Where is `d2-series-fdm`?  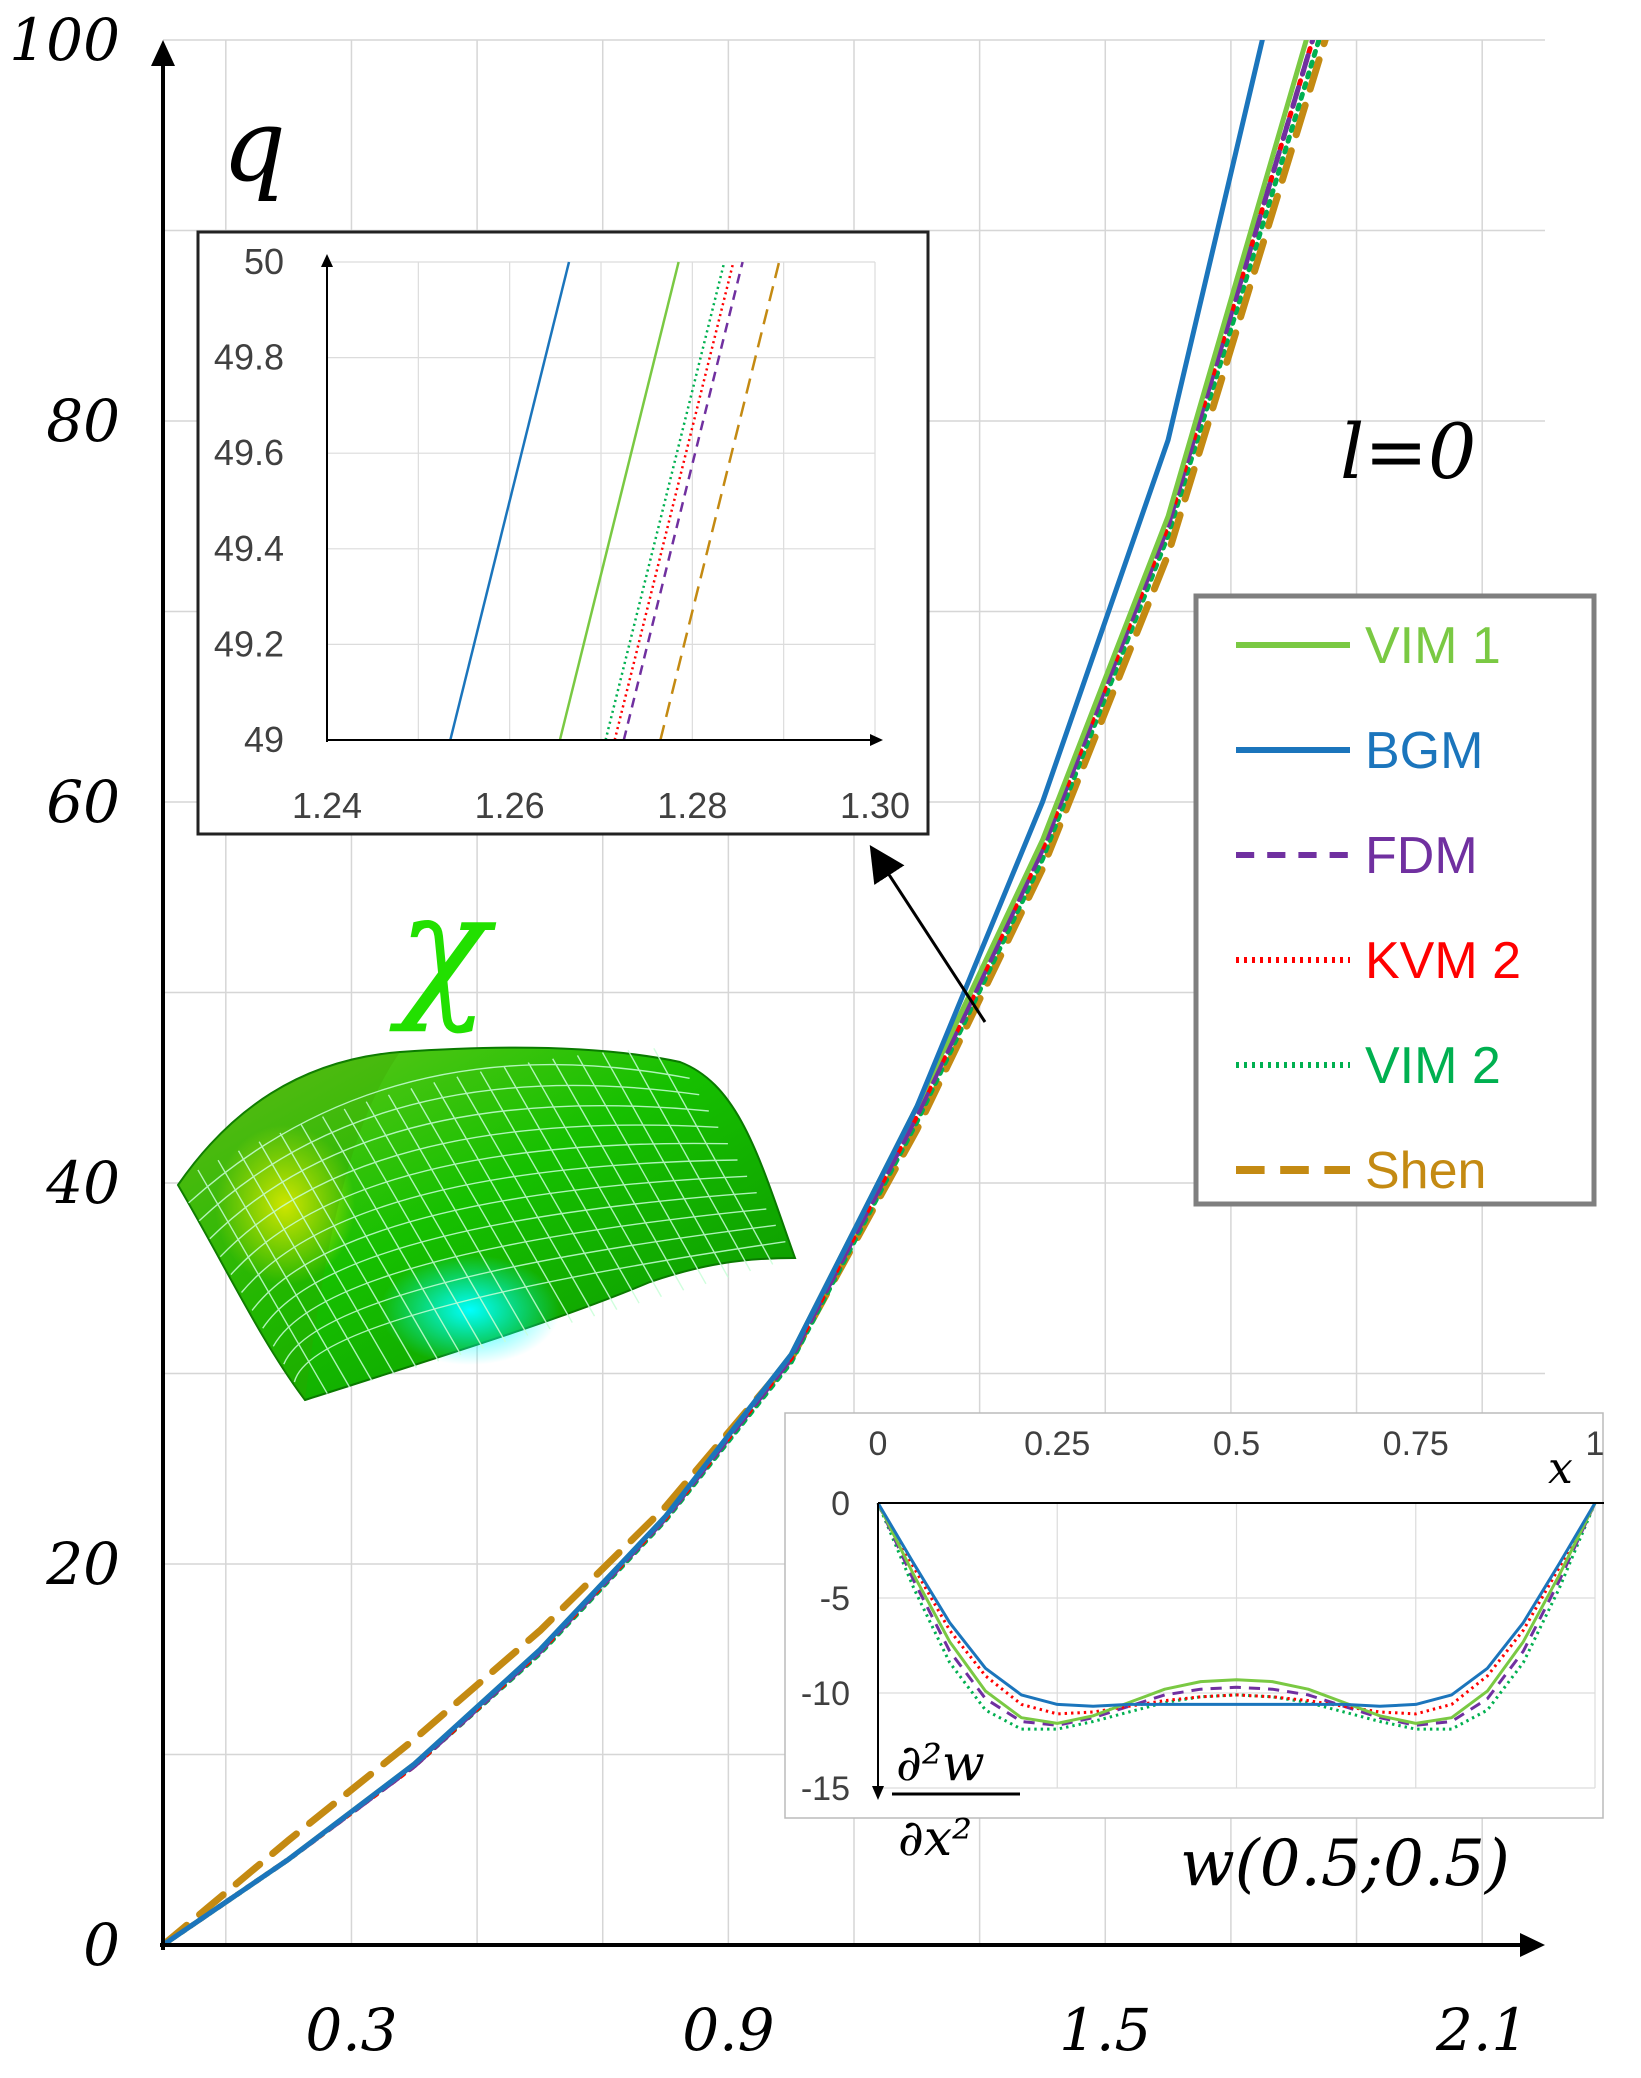 d2-series-fdm is located at coordinates (1236, 1614).